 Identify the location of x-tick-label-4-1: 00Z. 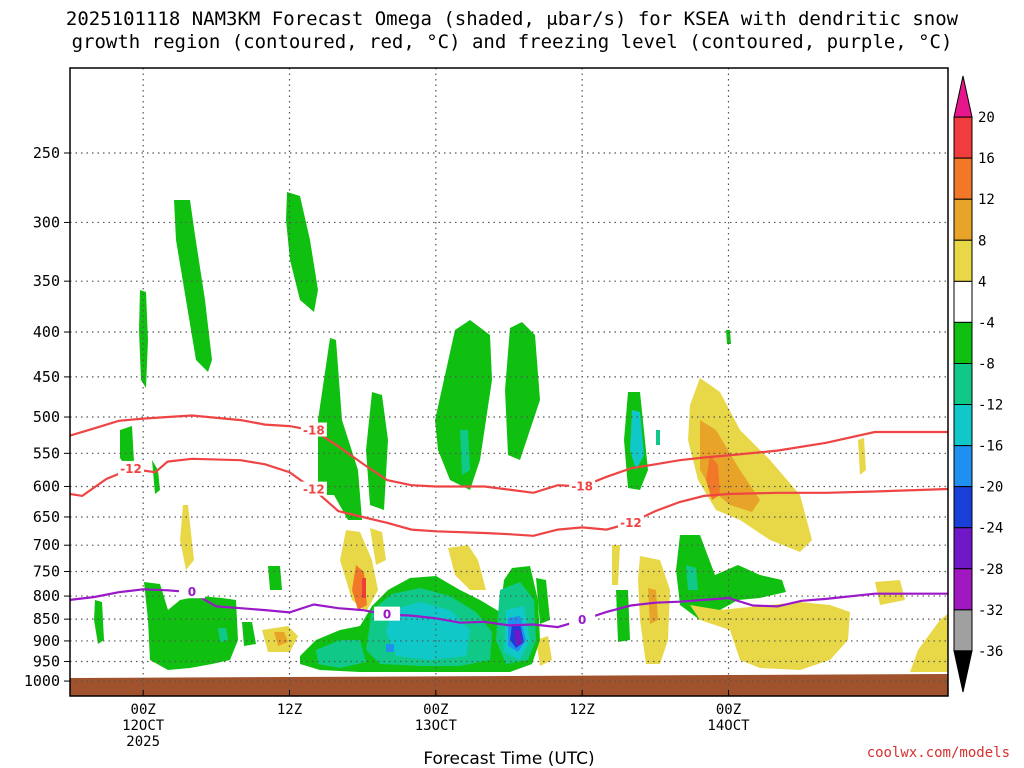
(728, 710).